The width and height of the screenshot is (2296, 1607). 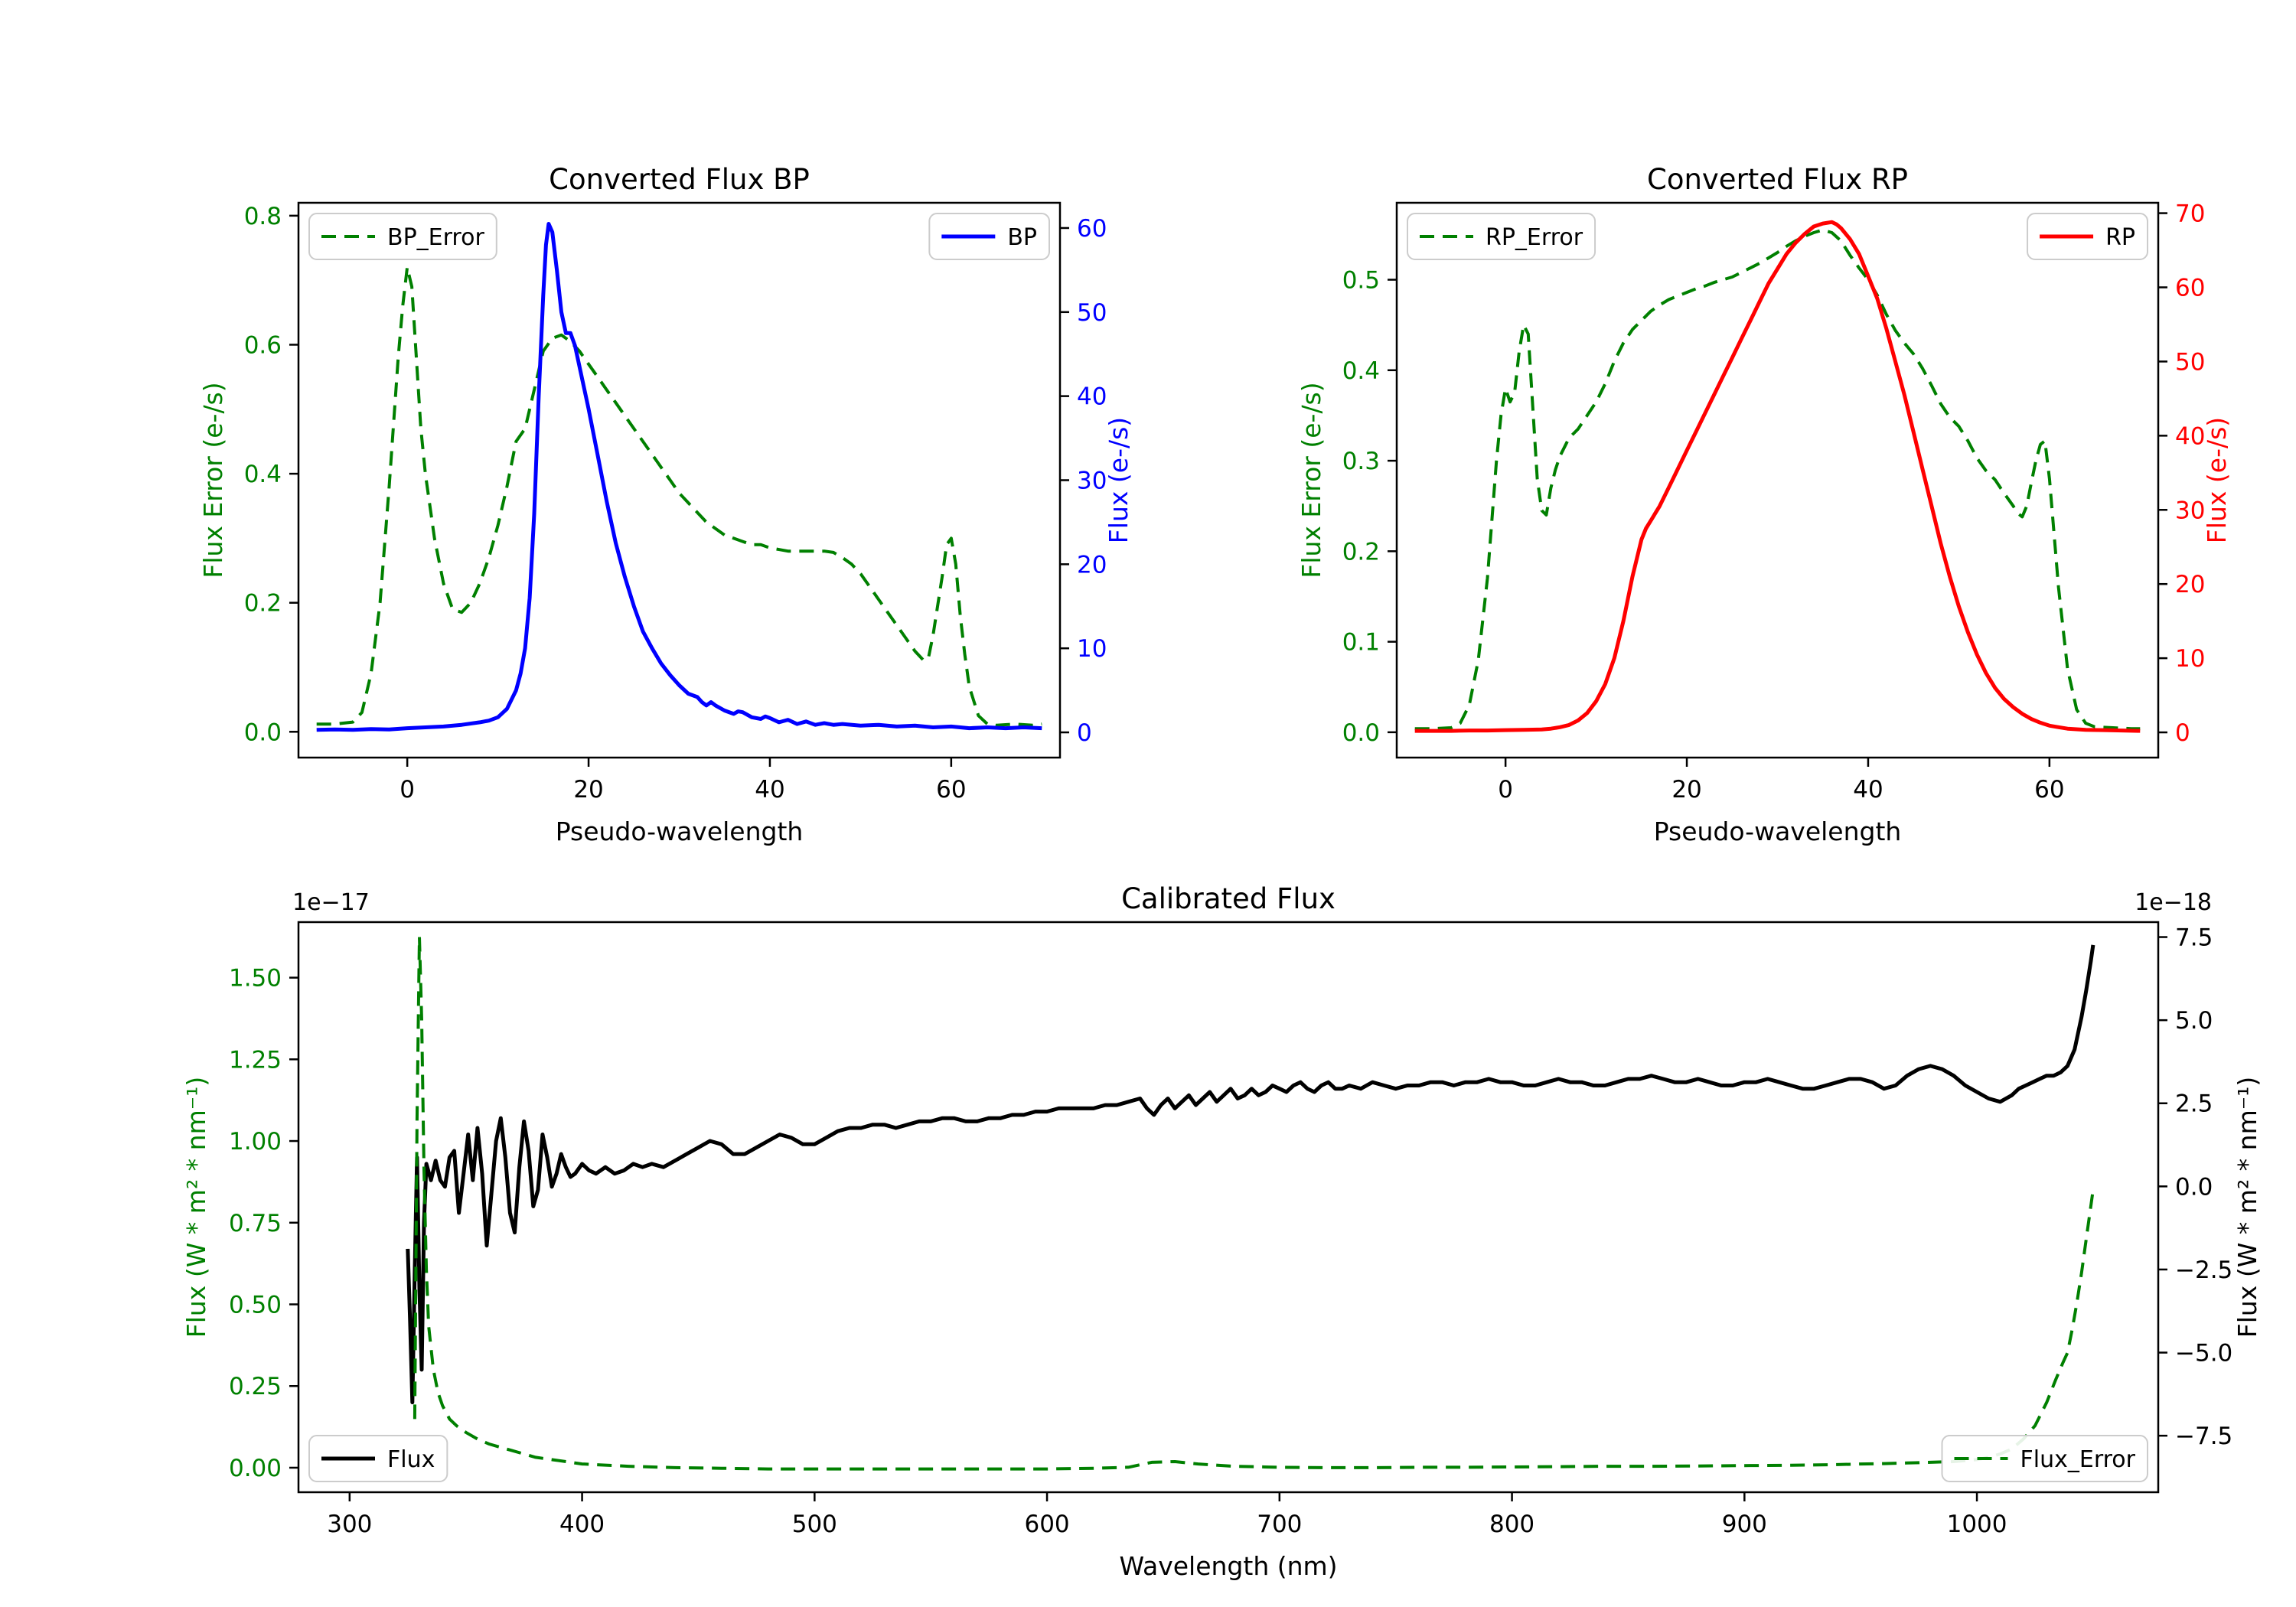 What do you see at coordinates (1228, 899) in the screenshot?
I see `chart-title: Calibrated Flux` at bounding box center [1228, 899].